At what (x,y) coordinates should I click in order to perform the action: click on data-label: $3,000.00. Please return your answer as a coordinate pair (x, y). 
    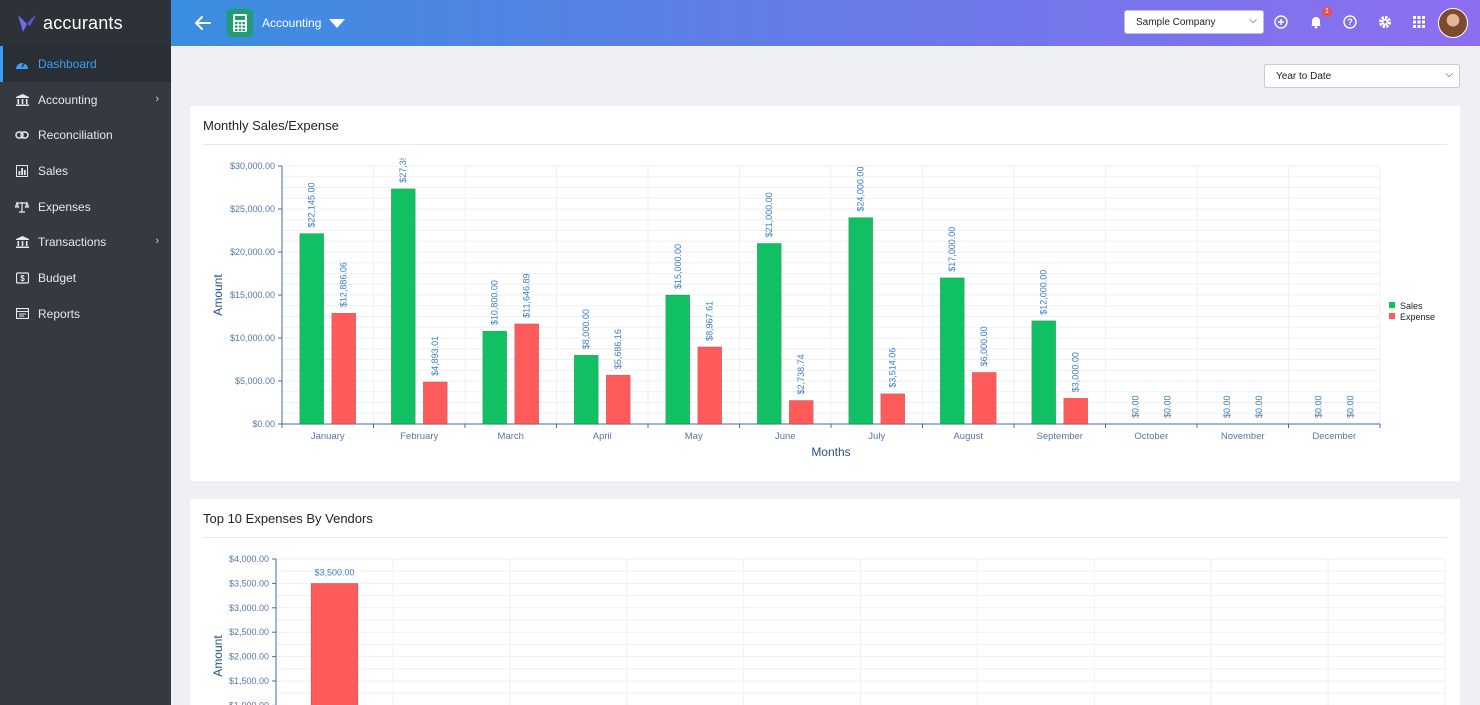
    Looking at the image, I should click on (1076, 372).